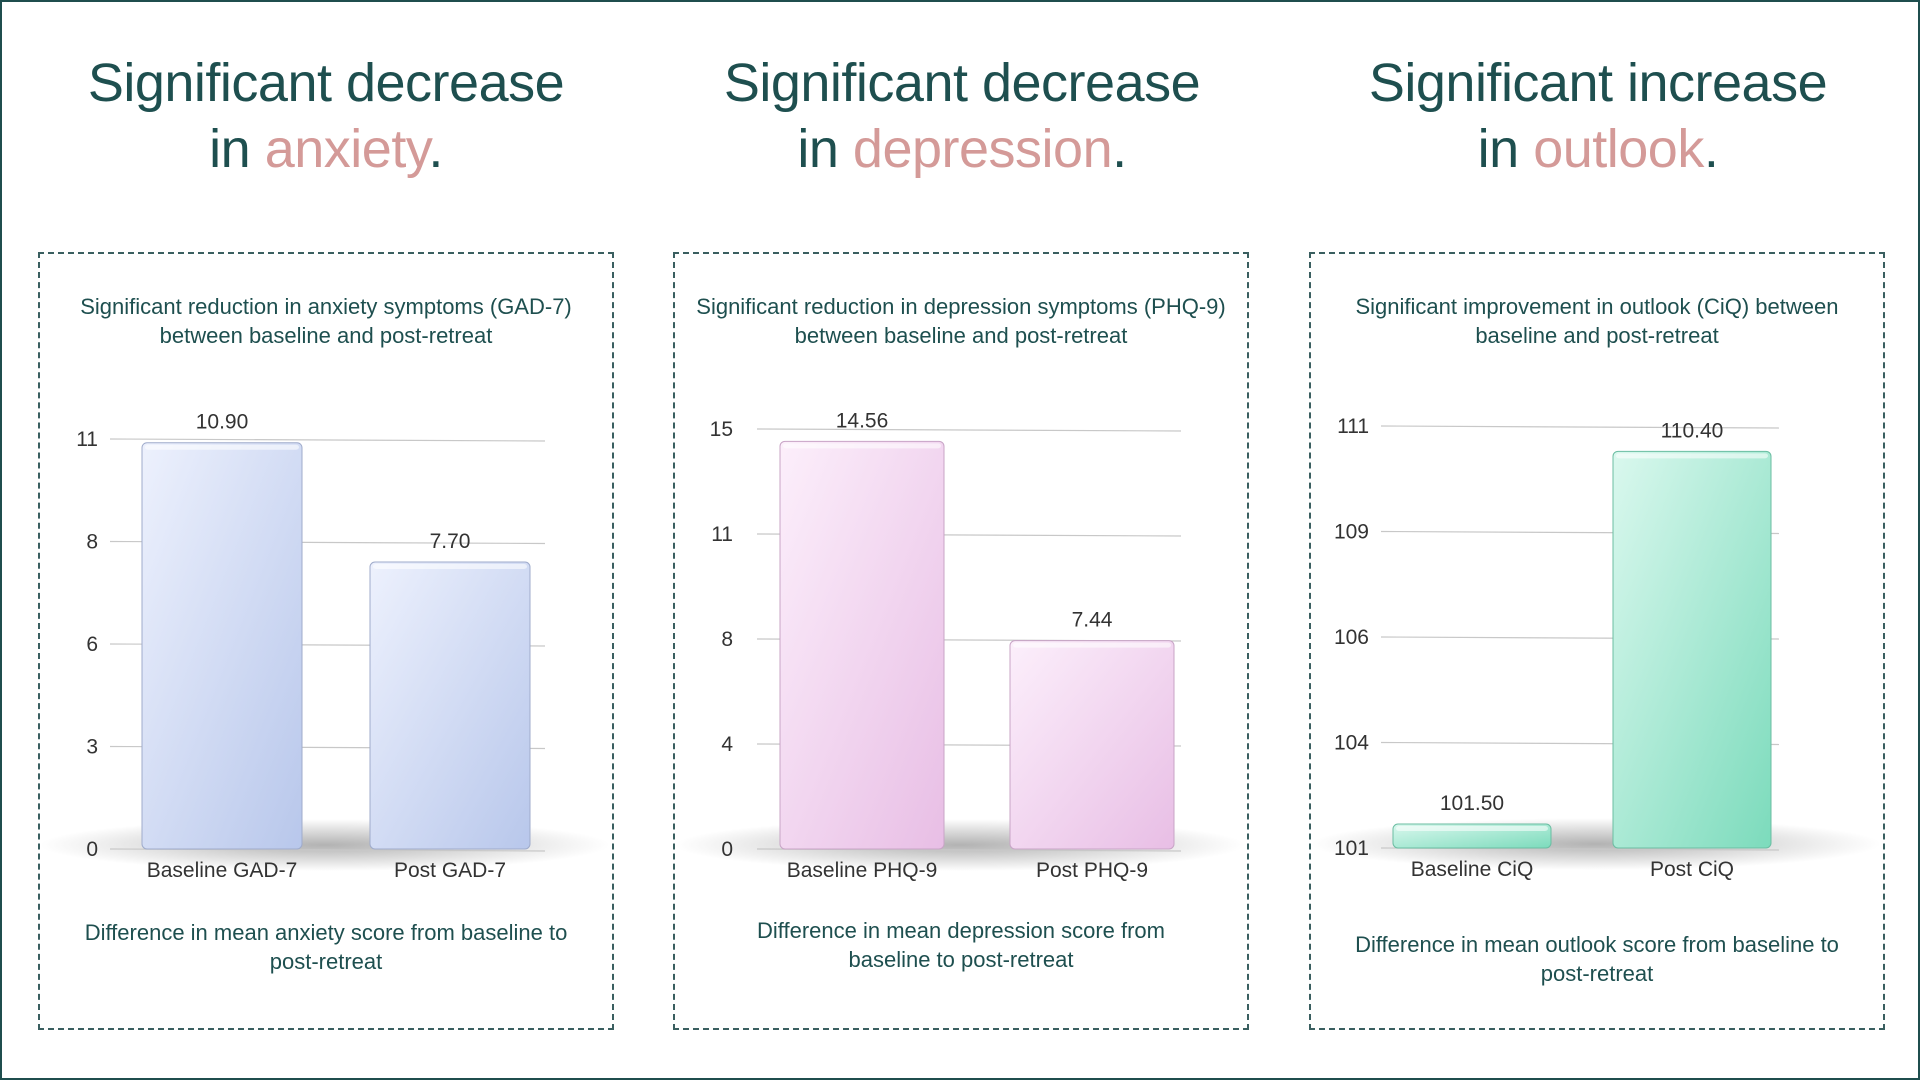 The width and height of the screenshot is (1920, 1080). What do you see at coordinates (222, 870) in the screenshot?
I see `x-category-label: Baseline GAD-7` at bounding box center [222, 870].